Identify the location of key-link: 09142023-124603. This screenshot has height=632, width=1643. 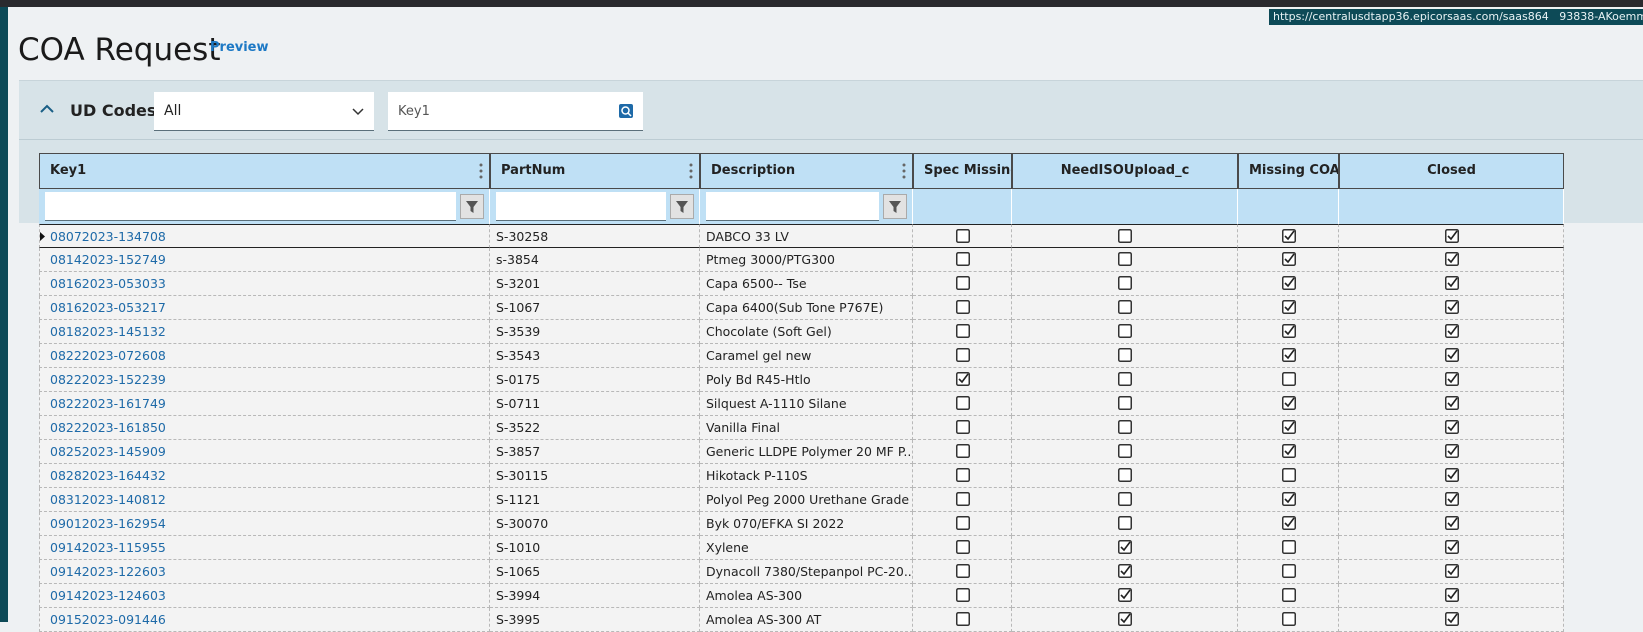
(264, 596).